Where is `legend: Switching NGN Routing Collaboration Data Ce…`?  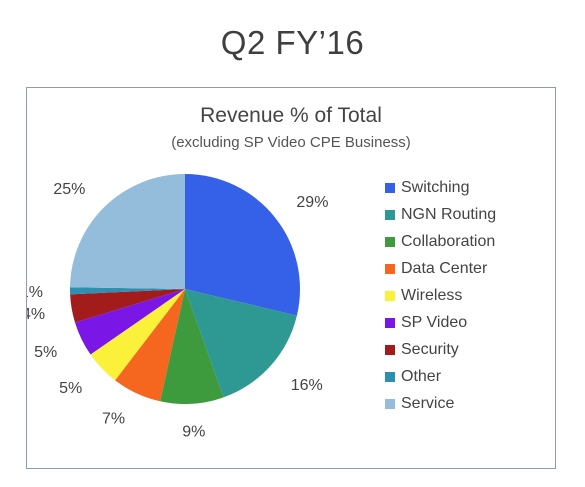 legend: Switching NGN Routing Collaboration Data Ce… is located at coordinates (440, 295).